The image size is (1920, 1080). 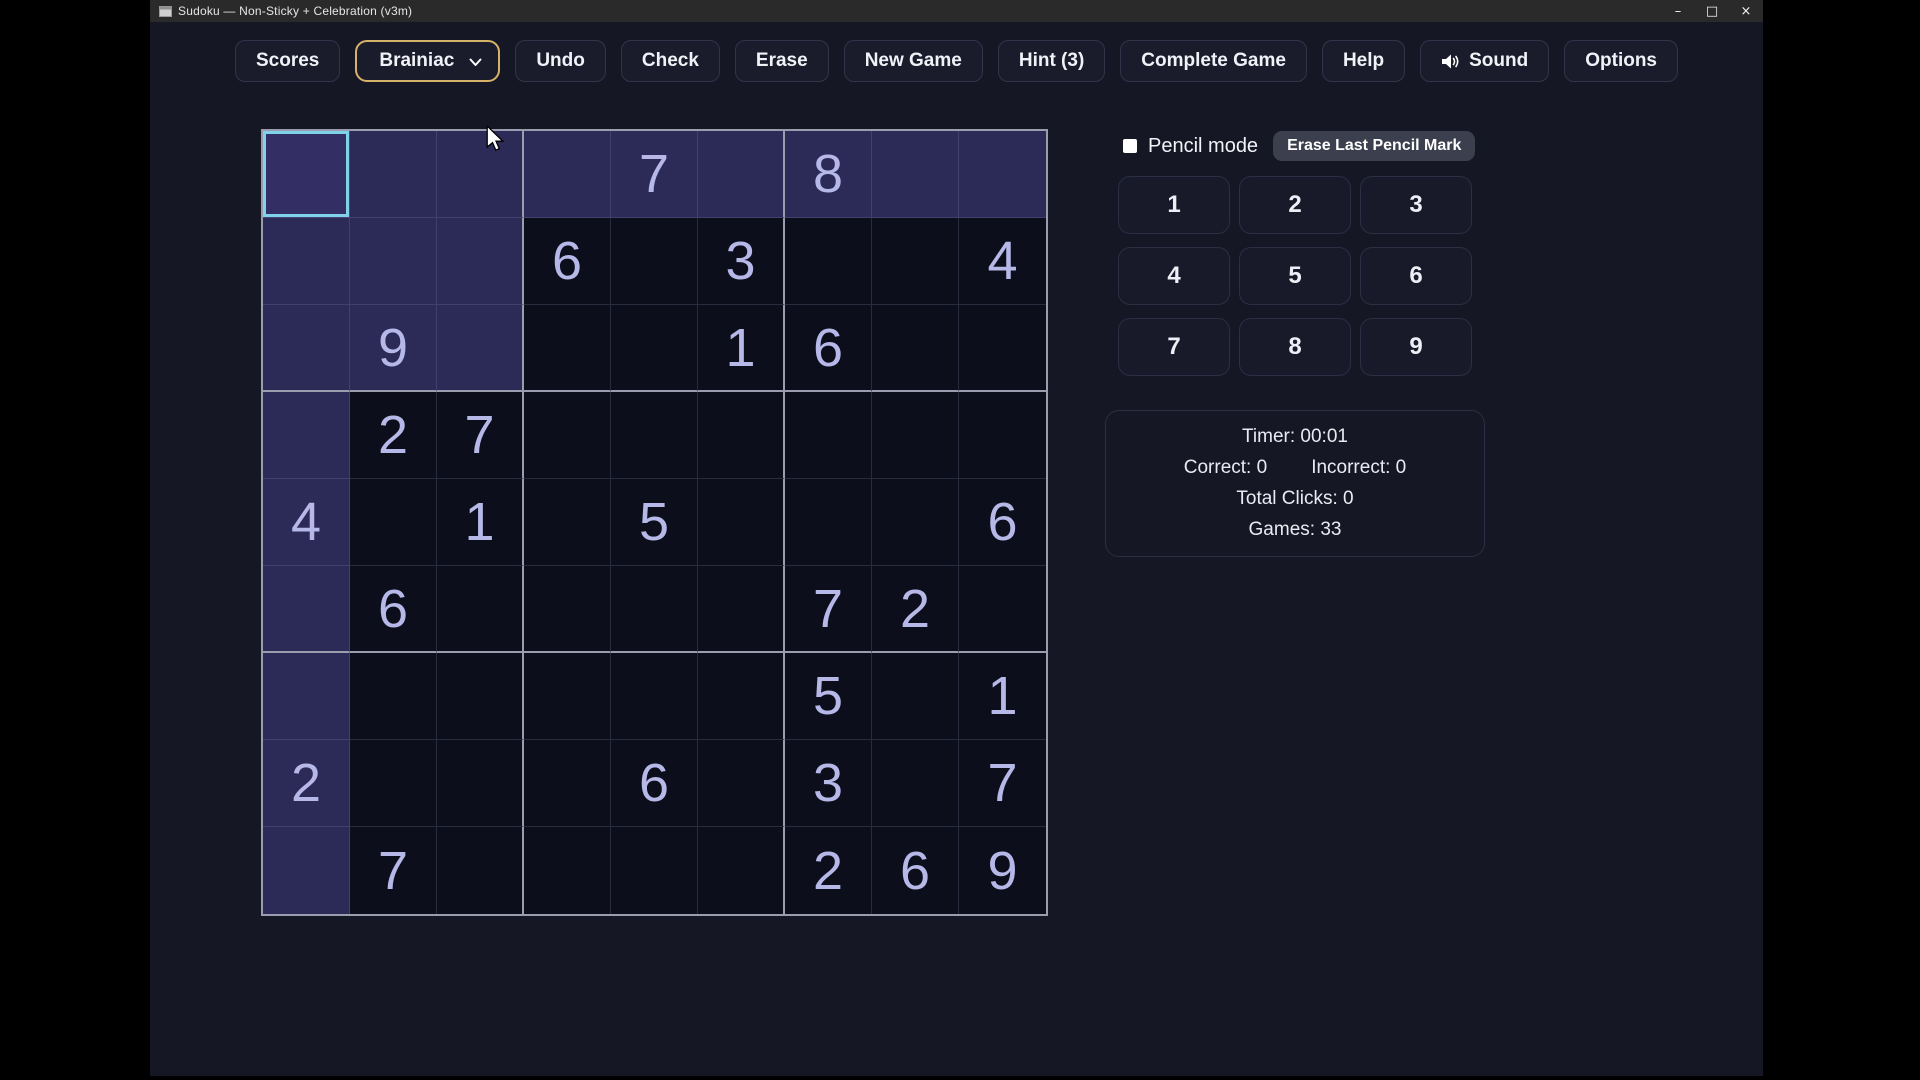 I want to click on toolbar-button-hint-3: Hint (3), so click(x=1051, y=61).